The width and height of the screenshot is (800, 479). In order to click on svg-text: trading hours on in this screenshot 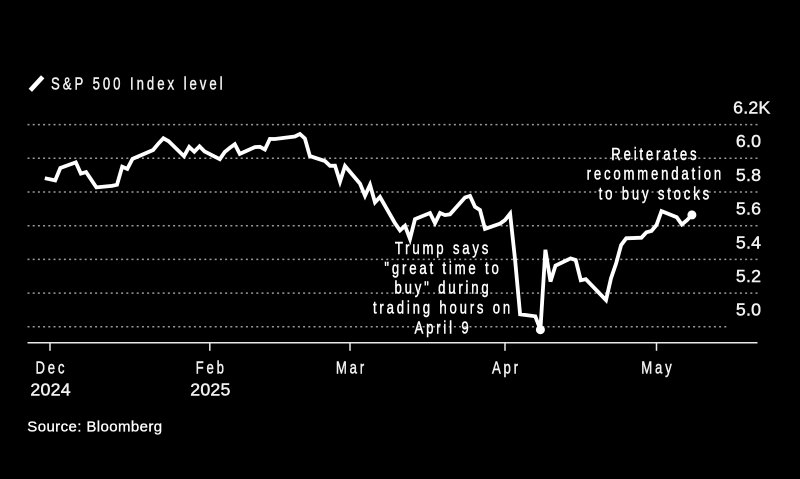, I will do `click(443, 308)`.